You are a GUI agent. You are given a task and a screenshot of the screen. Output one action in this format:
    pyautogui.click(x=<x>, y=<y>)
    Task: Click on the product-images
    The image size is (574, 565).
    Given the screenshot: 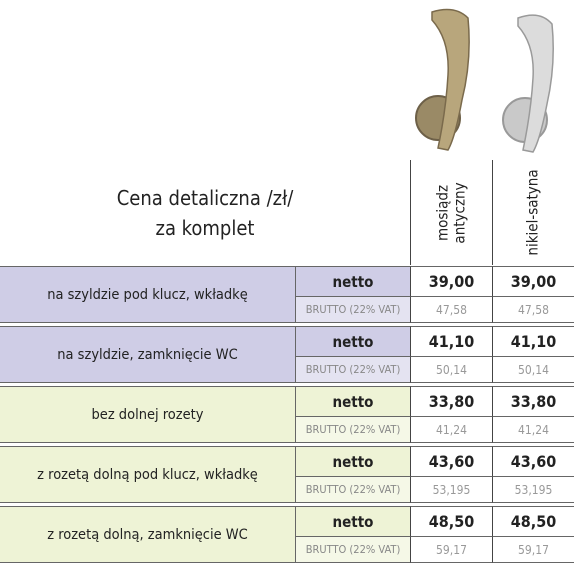 What is the action you would take?
    pyautogui.click(x=484, y=80)
    